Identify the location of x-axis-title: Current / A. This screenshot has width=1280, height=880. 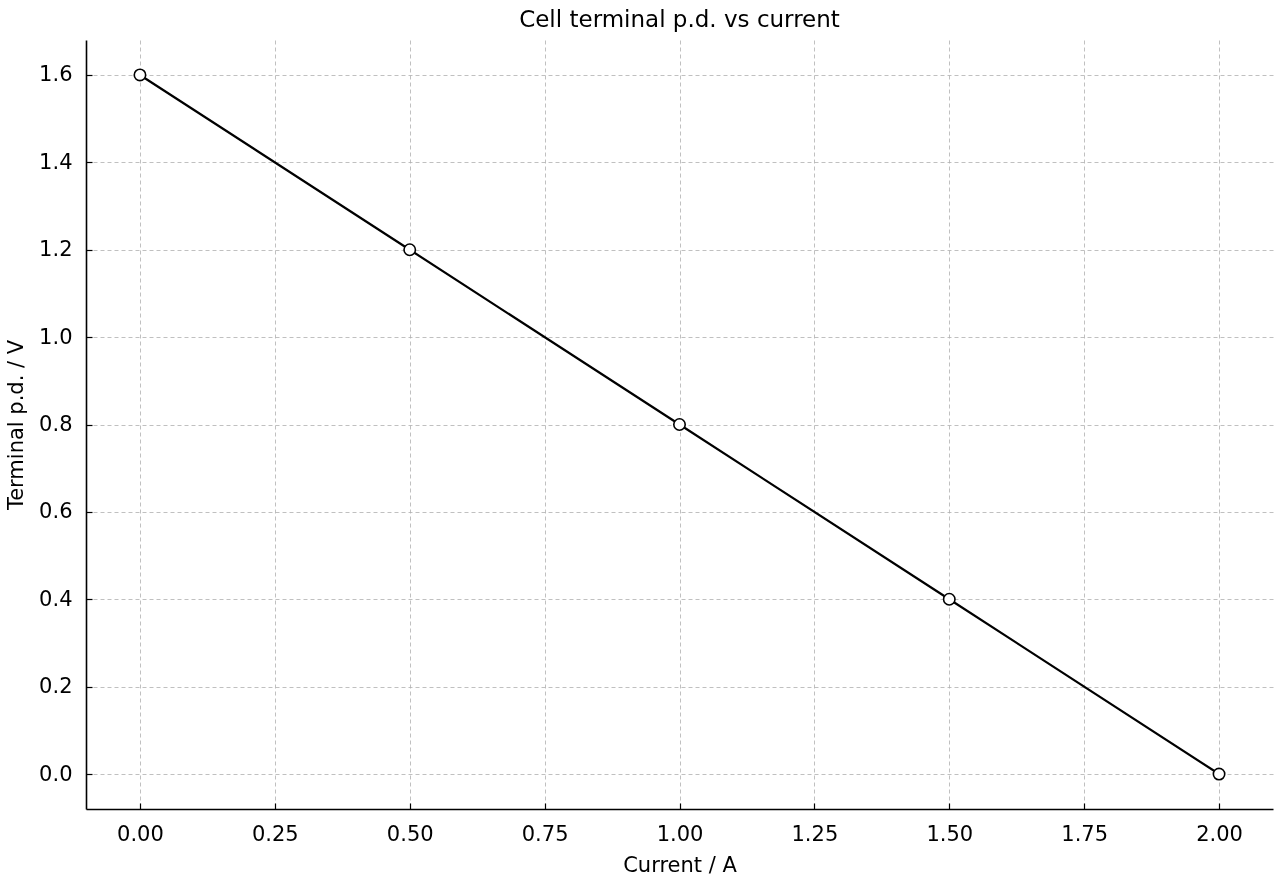
(680, 864).